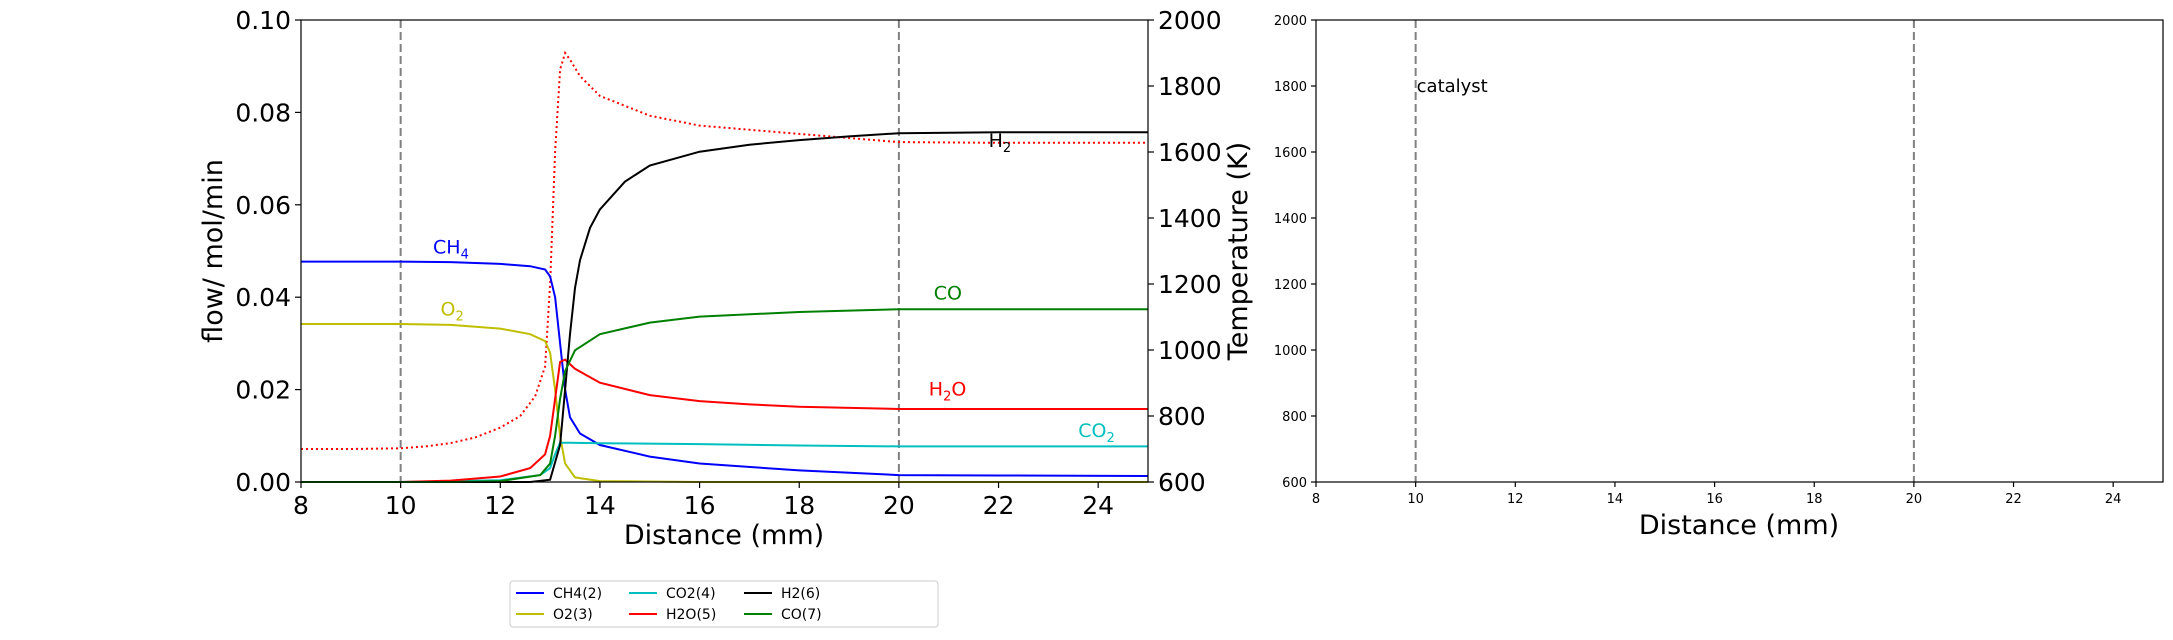  Describe the element at coordinates (1290, 219) in the screenshot. I see `y-tick-label: 1400` at that location.